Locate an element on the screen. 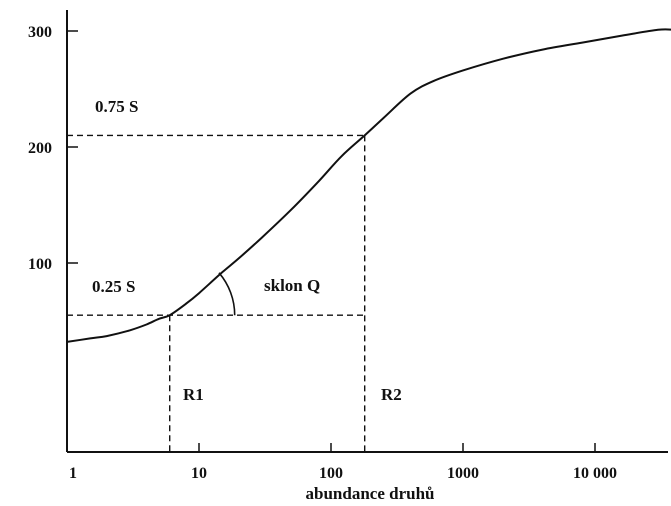  slope-angle-arc is located at coordinates (227, 294).